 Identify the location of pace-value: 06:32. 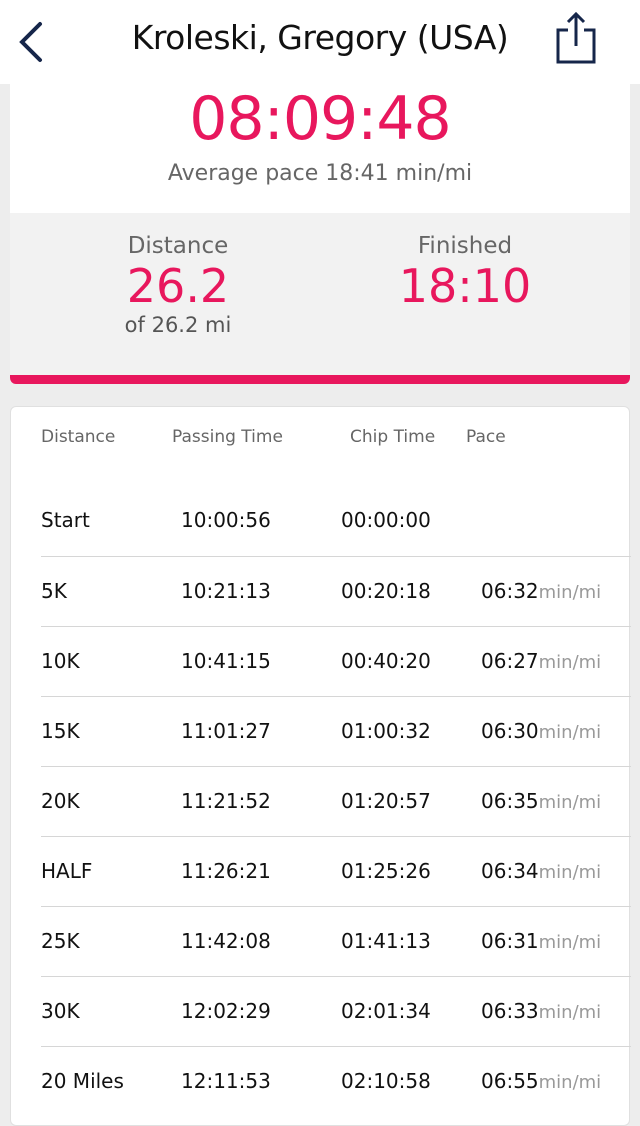
(510, 591).